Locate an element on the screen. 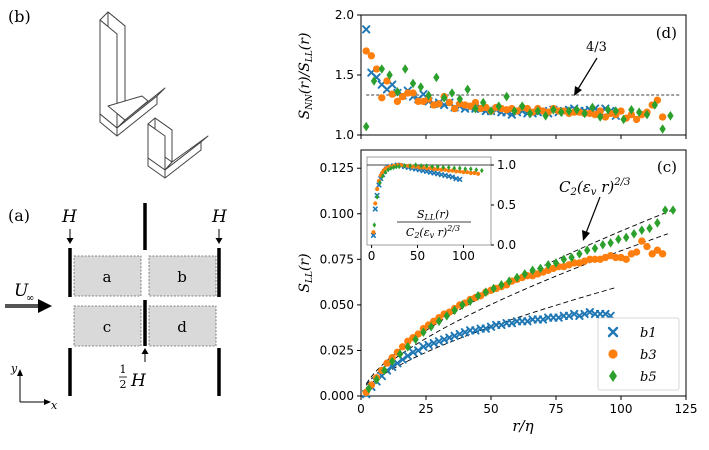  box-a is located at coordinates (107, 276).